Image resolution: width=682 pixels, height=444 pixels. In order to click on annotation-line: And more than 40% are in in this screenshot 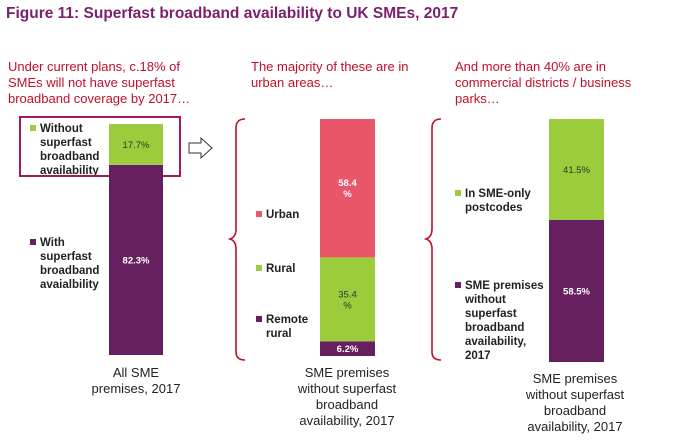, I will do `click(531, 66)`.